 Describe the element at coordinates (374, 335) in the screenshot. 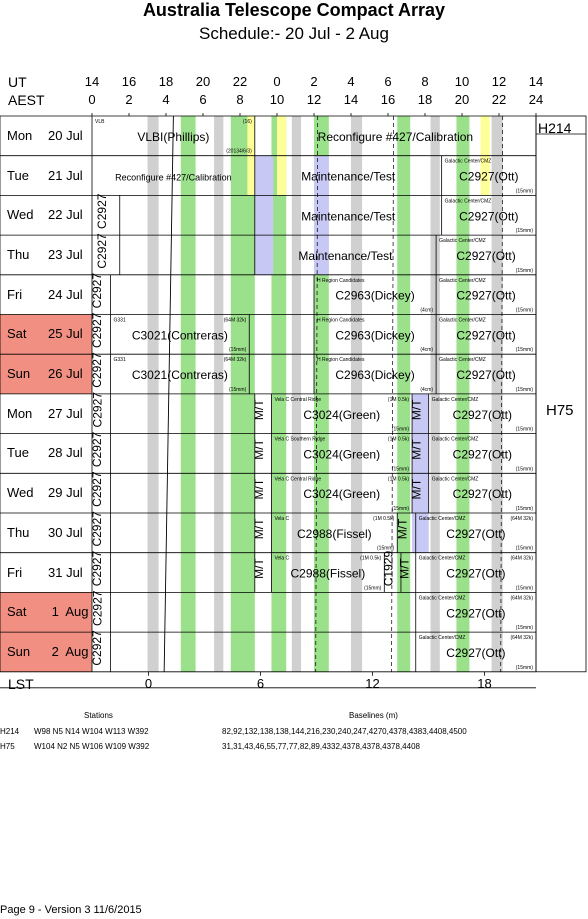

I see `block-label: C2963(Dickey)` at that location.